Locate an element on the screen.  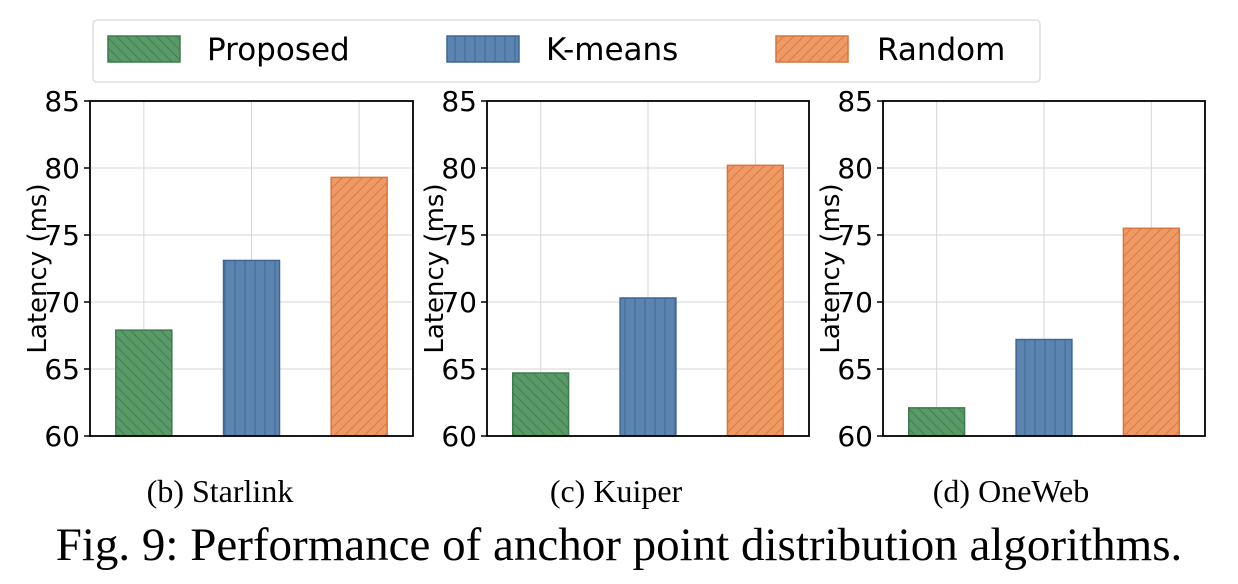
legend-swatch-random is located at coordinates (812, 49).